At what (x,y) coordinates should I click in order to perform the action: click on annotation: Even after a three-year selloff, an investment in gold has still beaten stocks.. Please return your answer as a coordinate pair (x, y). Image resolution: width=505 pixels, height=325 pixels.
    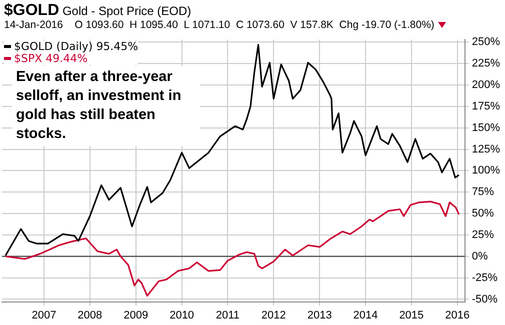
    Looking at the image, I should click on (106, 106).